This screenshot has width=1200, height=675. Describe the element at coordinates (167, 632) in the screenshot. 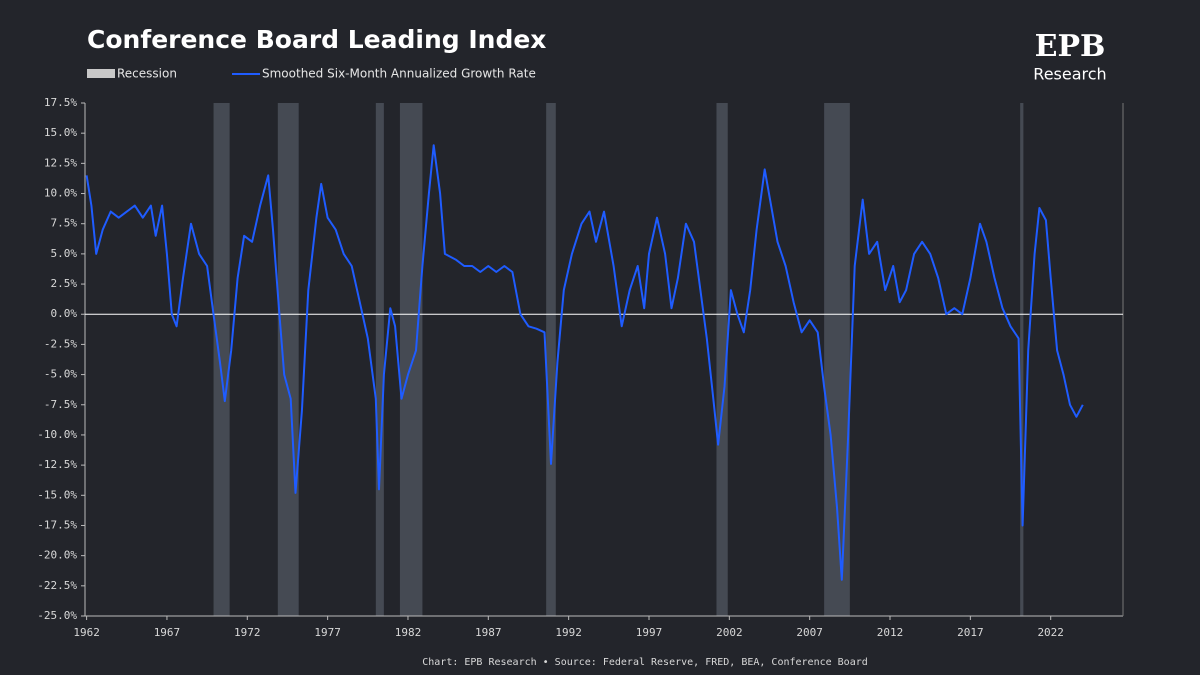

I see `x-tick-label: 1967` at that location.